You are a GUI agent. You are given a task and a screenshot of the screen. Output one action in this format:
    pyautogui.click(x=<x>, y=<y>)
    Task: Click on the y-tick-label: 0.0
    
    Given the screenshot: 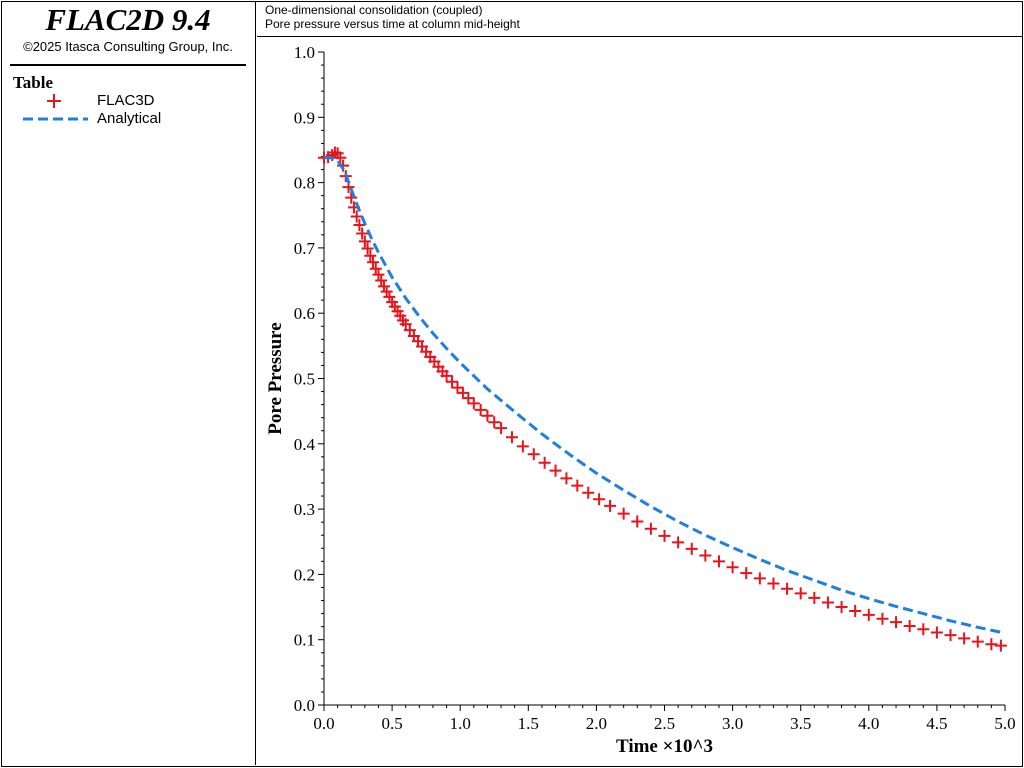 What is the action you would take?
    pyautogui.click(x=304, y=705)
    